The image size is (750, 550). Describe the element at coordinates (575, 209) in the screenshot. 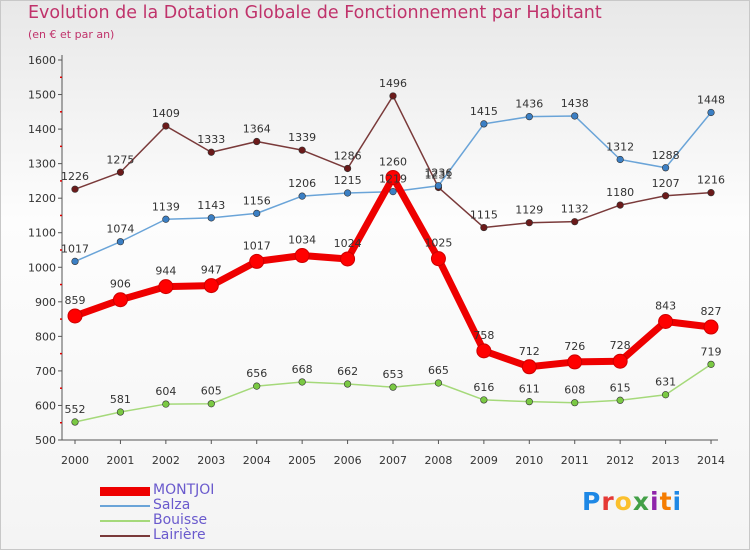

I see `data-label-lairi-re: 1132` at that location.